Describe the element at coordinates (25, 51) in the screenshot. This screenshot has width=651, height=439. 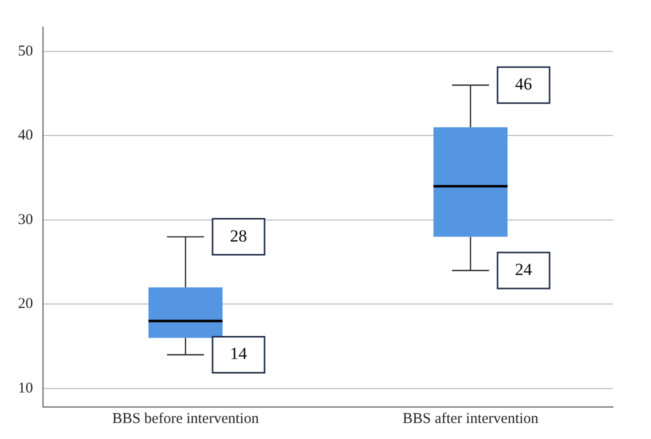
I see `y-tick-label: 50` at that location.